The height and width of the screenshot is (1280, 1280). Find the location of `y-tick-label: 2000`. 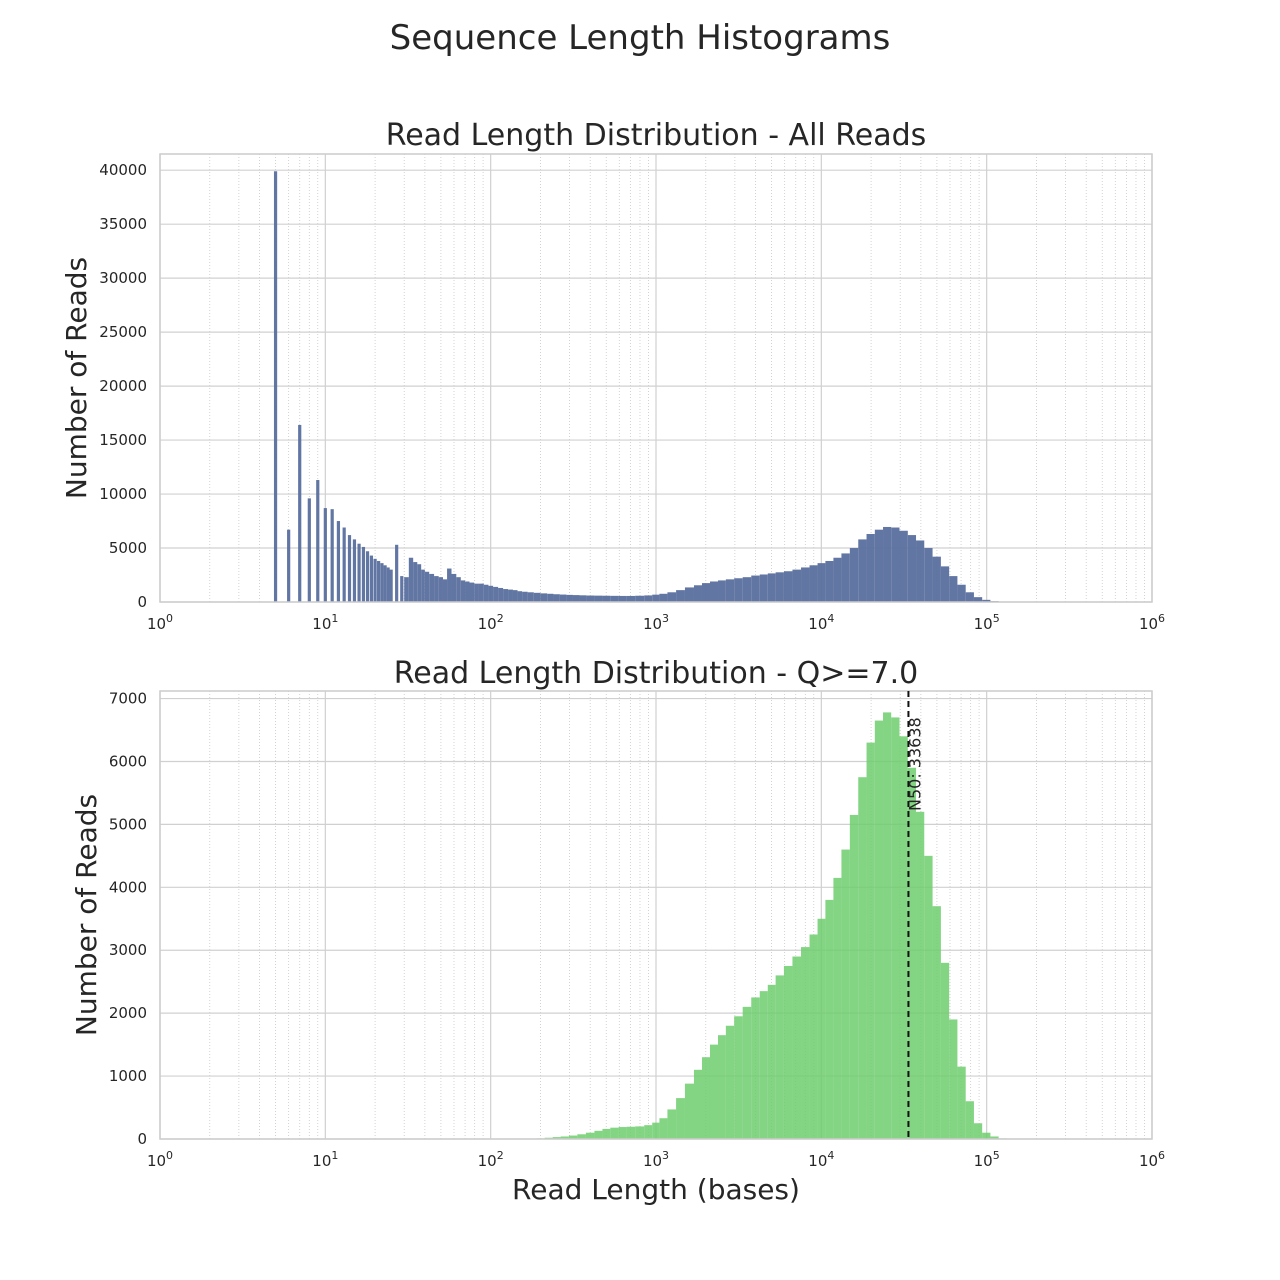

y-tick-label: 2000 is located at coordinates (128, 1013).